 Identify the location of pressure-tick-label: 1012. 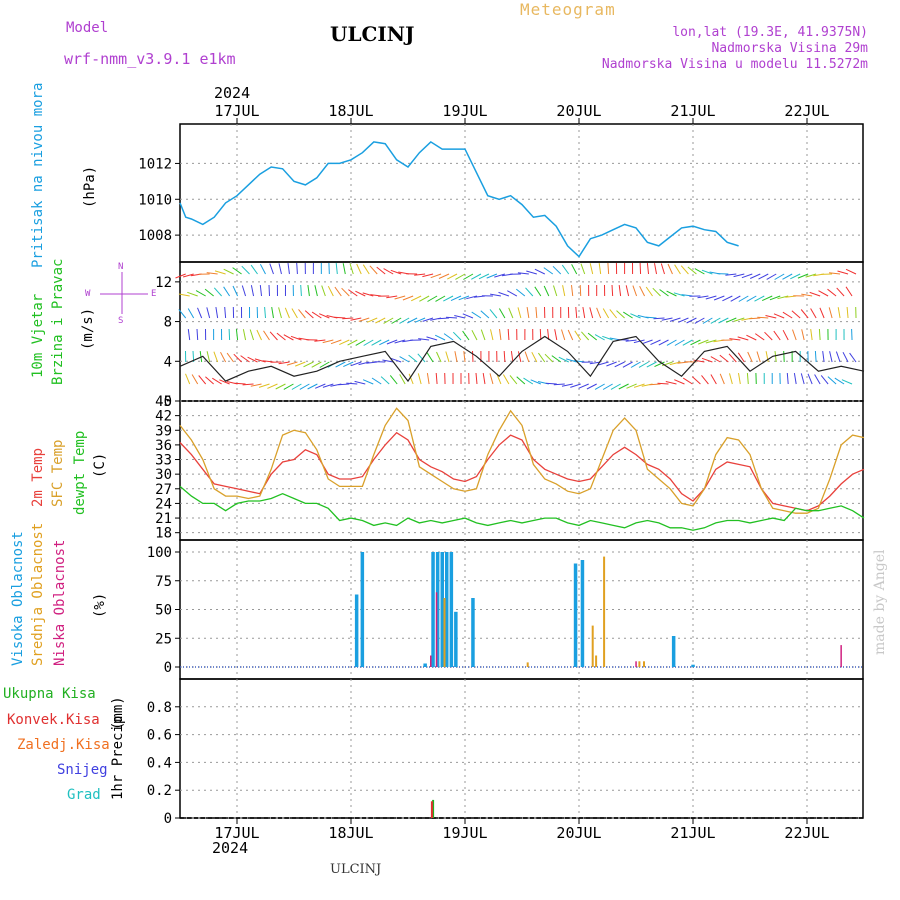
(155, 164).